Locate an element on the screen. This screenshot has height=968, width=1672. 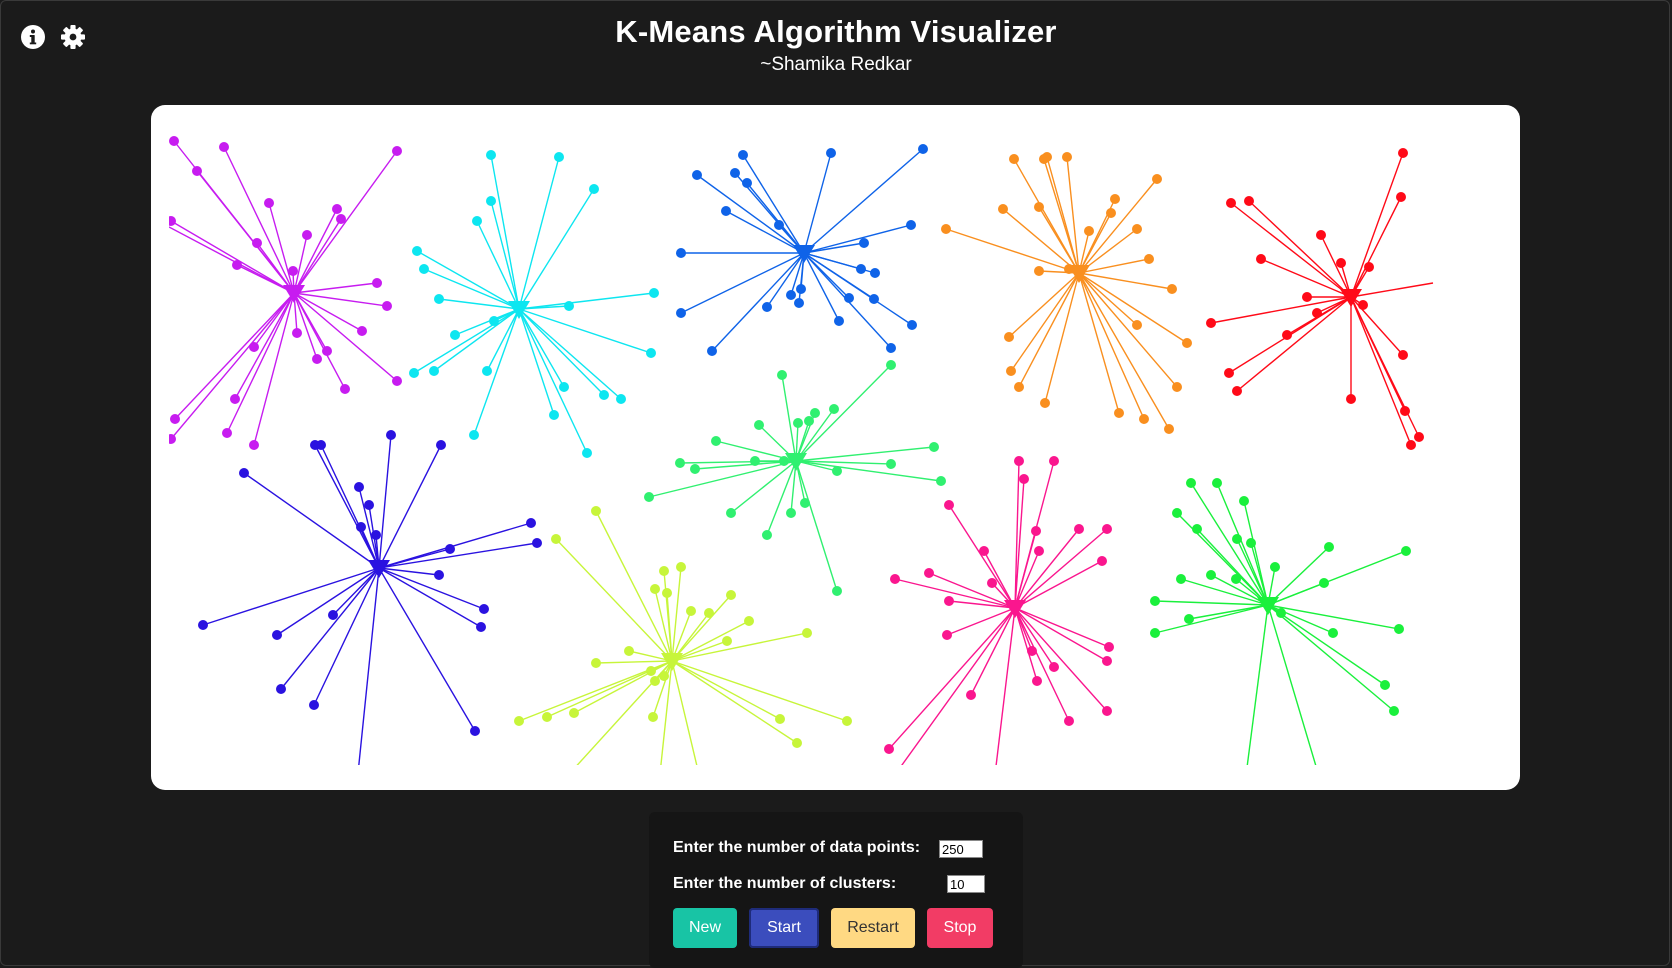
data-points-input is located at coordinates (961, 849).